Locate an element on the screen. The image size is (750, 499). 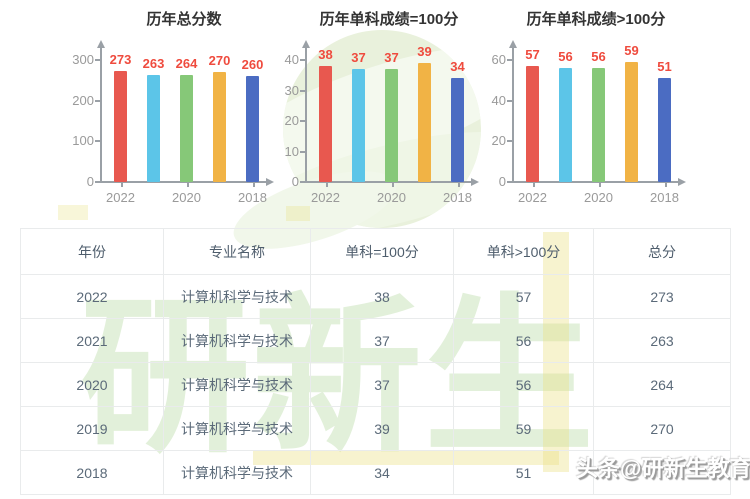
bar-value-label: 264 is located at coordinates (186, 63).